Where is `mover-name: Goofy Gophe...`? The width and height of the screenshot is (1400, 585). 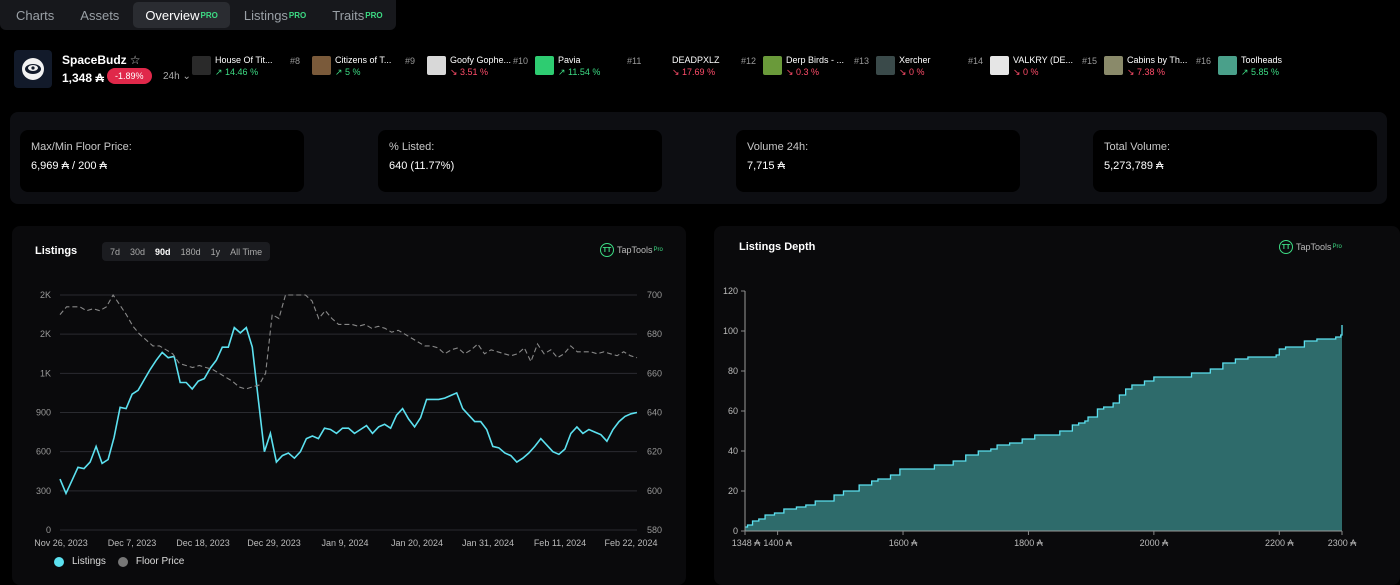
mover-name: Goofy Gophe... is located at coordinates (481, 60).